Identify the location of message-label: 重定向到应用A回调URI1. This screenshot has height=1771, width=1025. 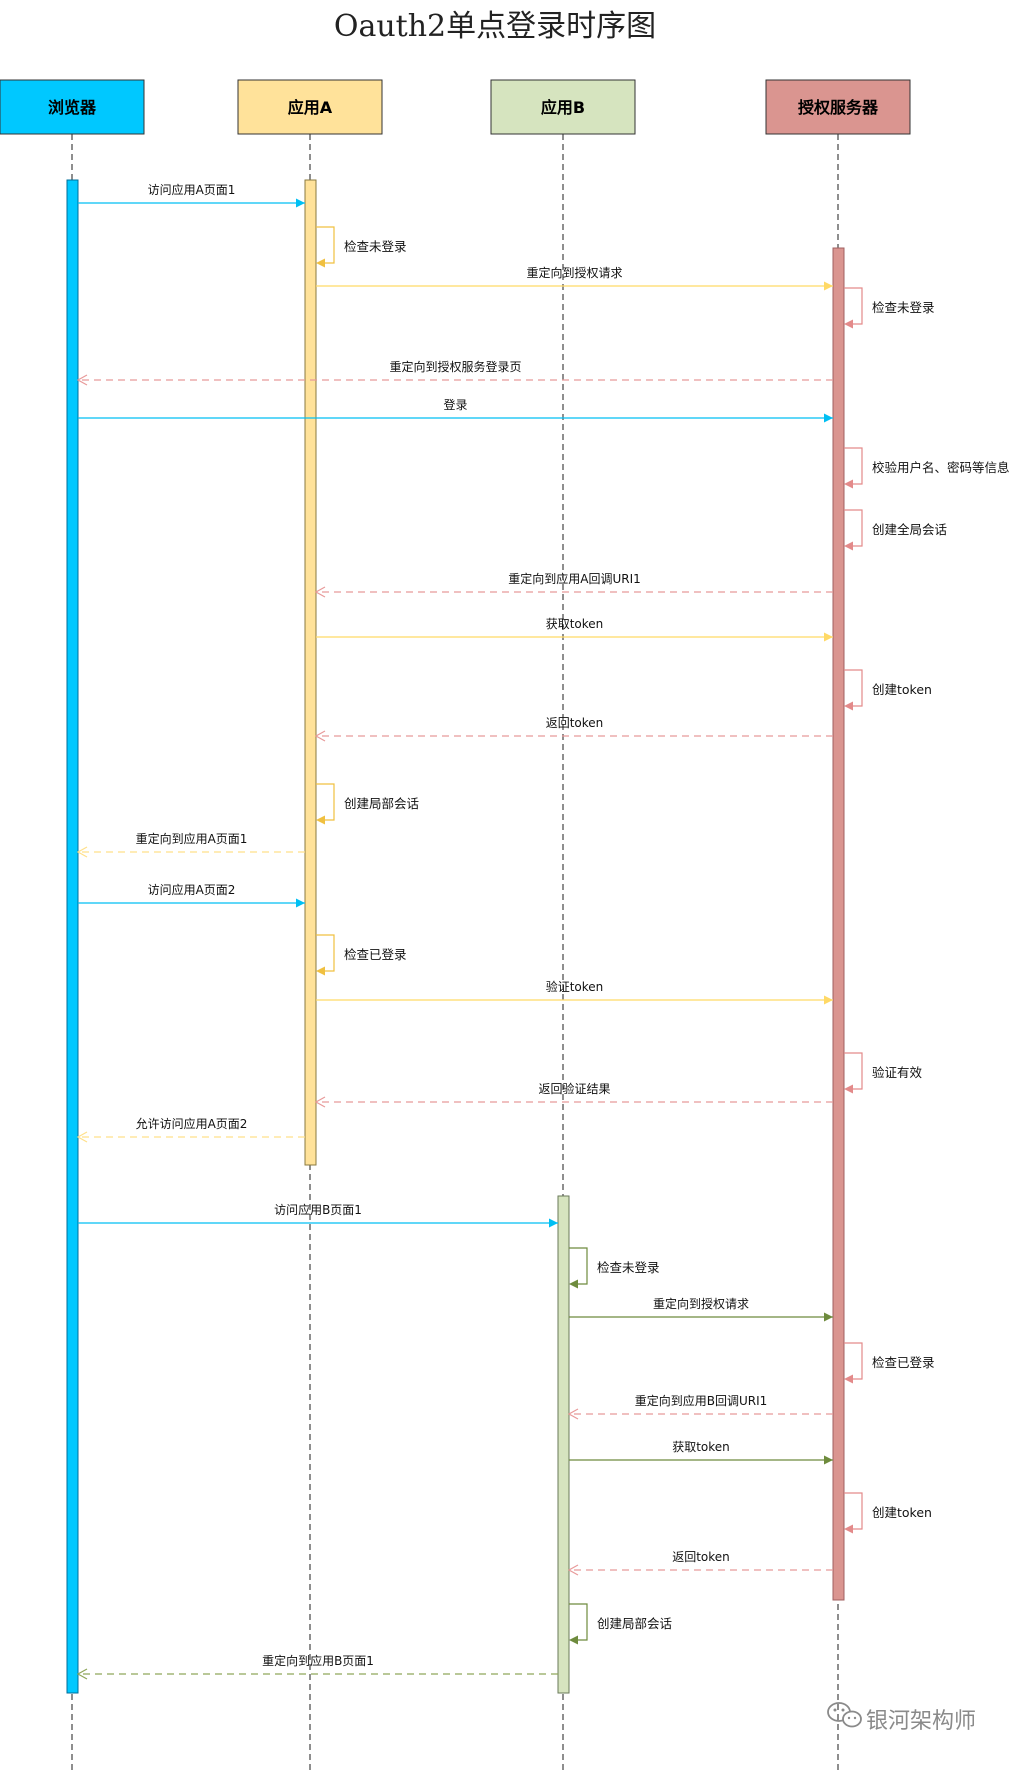
(574, 578).